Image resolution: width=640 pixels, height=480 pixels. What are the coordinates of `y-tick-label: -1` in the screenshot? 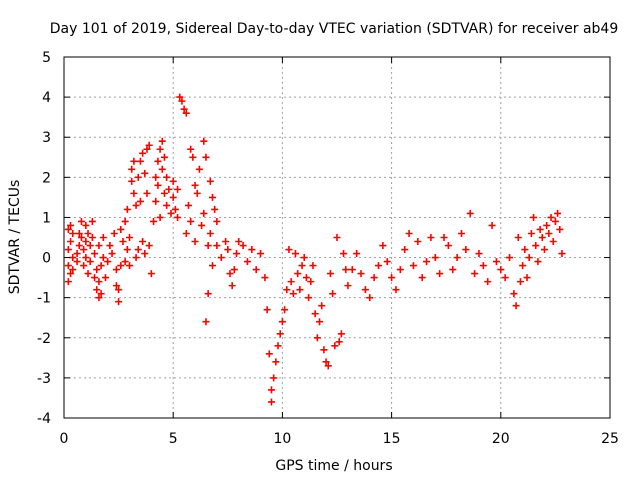 It's located at (44, 299).